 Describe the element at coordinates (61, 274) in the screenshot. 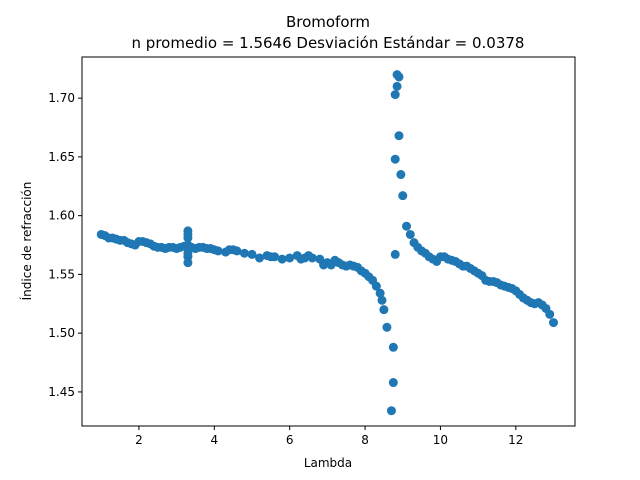

I see `y-tick-label: 1.55` at that location.